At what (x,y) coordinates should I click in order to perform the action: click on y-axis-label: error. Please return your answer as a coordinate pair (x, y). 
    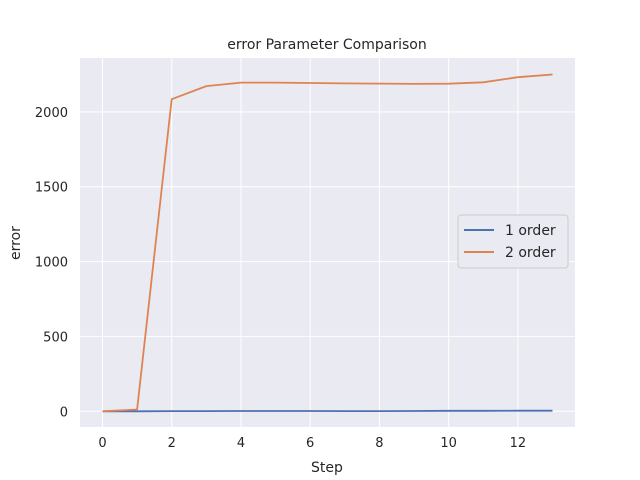
    Looking at the image, I should click on (16, 243).